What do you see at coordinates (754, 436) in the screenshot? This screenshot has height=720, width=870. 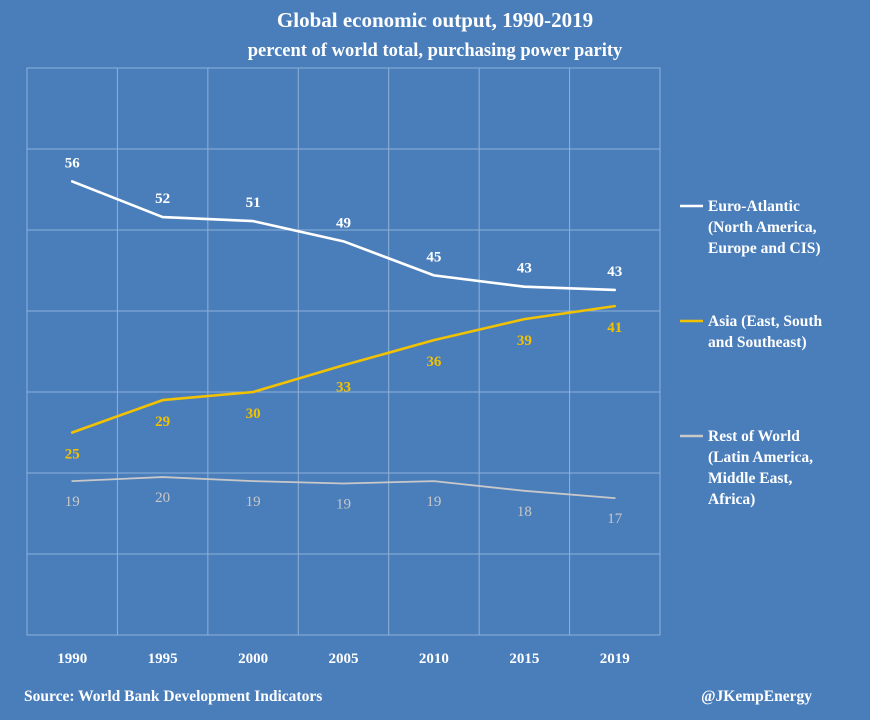 I see `legend-label-3-line-1: Rest of World` at bounding box center [754, 436].